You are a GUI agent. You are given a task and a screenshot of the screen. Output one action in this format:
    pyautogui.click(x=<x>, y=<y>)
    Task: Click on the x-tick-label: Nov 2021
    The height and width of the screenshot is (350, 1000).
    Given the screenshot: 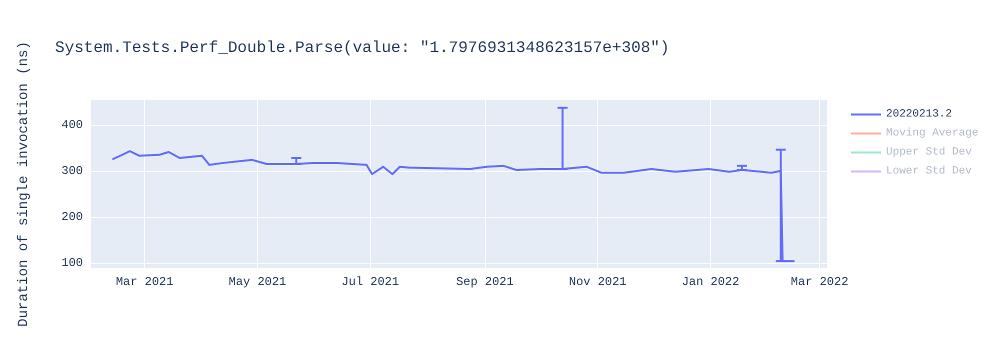 What is the action you would take?
    pyautogui.click(x=597, y=282)
    